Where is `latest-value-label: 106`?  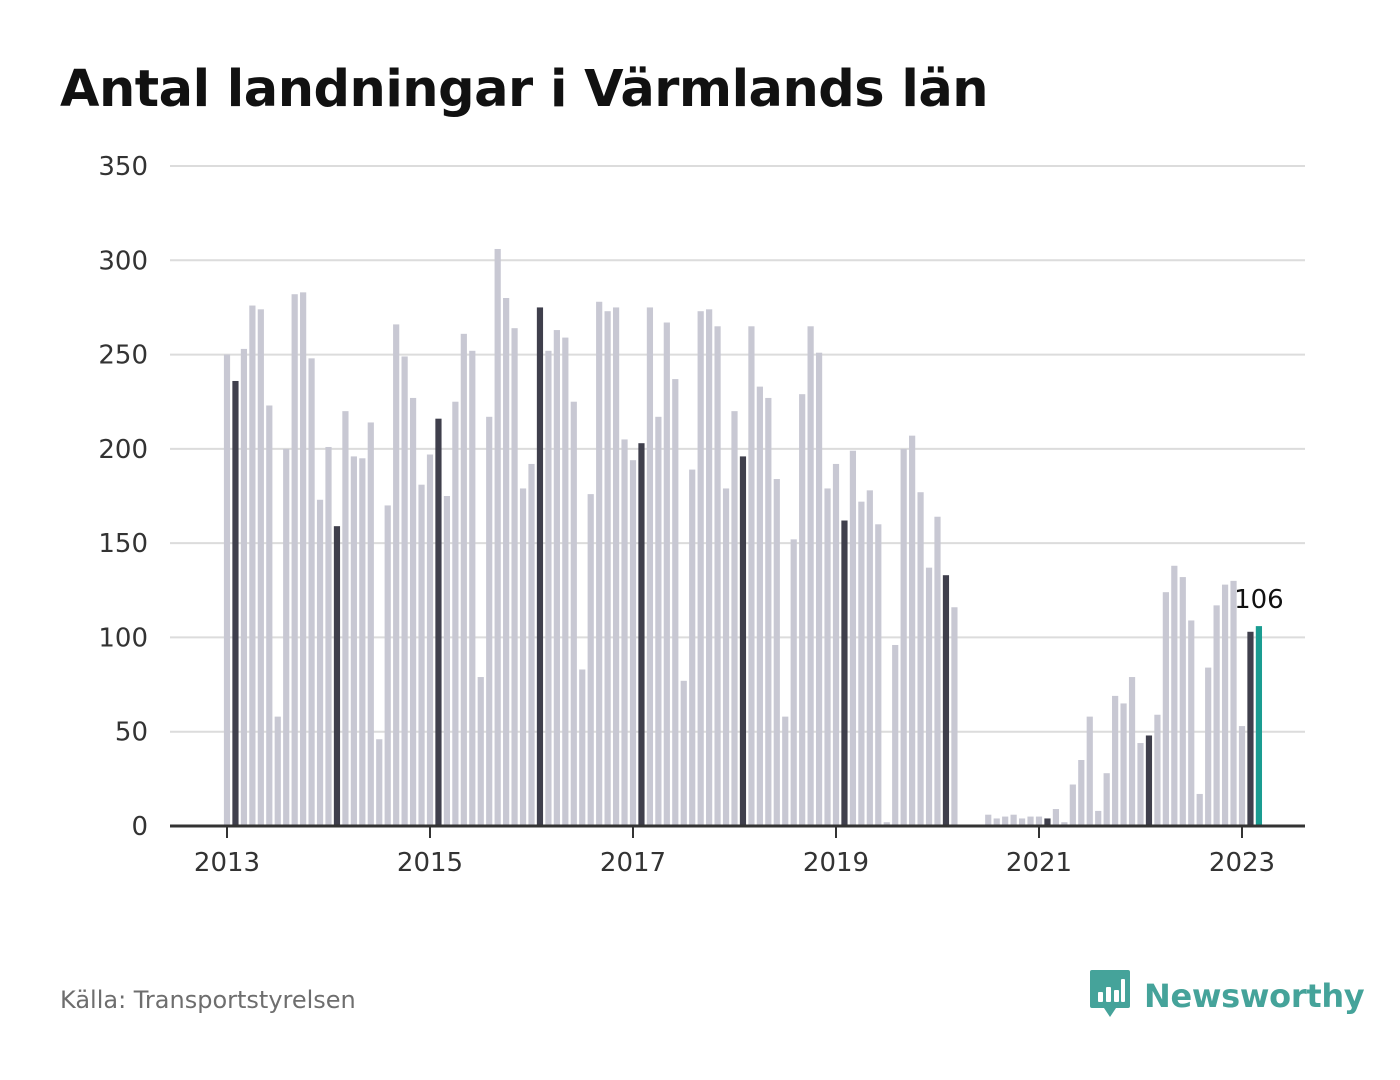 latest-value-label: 106 is located at coordinates (1259, 600).